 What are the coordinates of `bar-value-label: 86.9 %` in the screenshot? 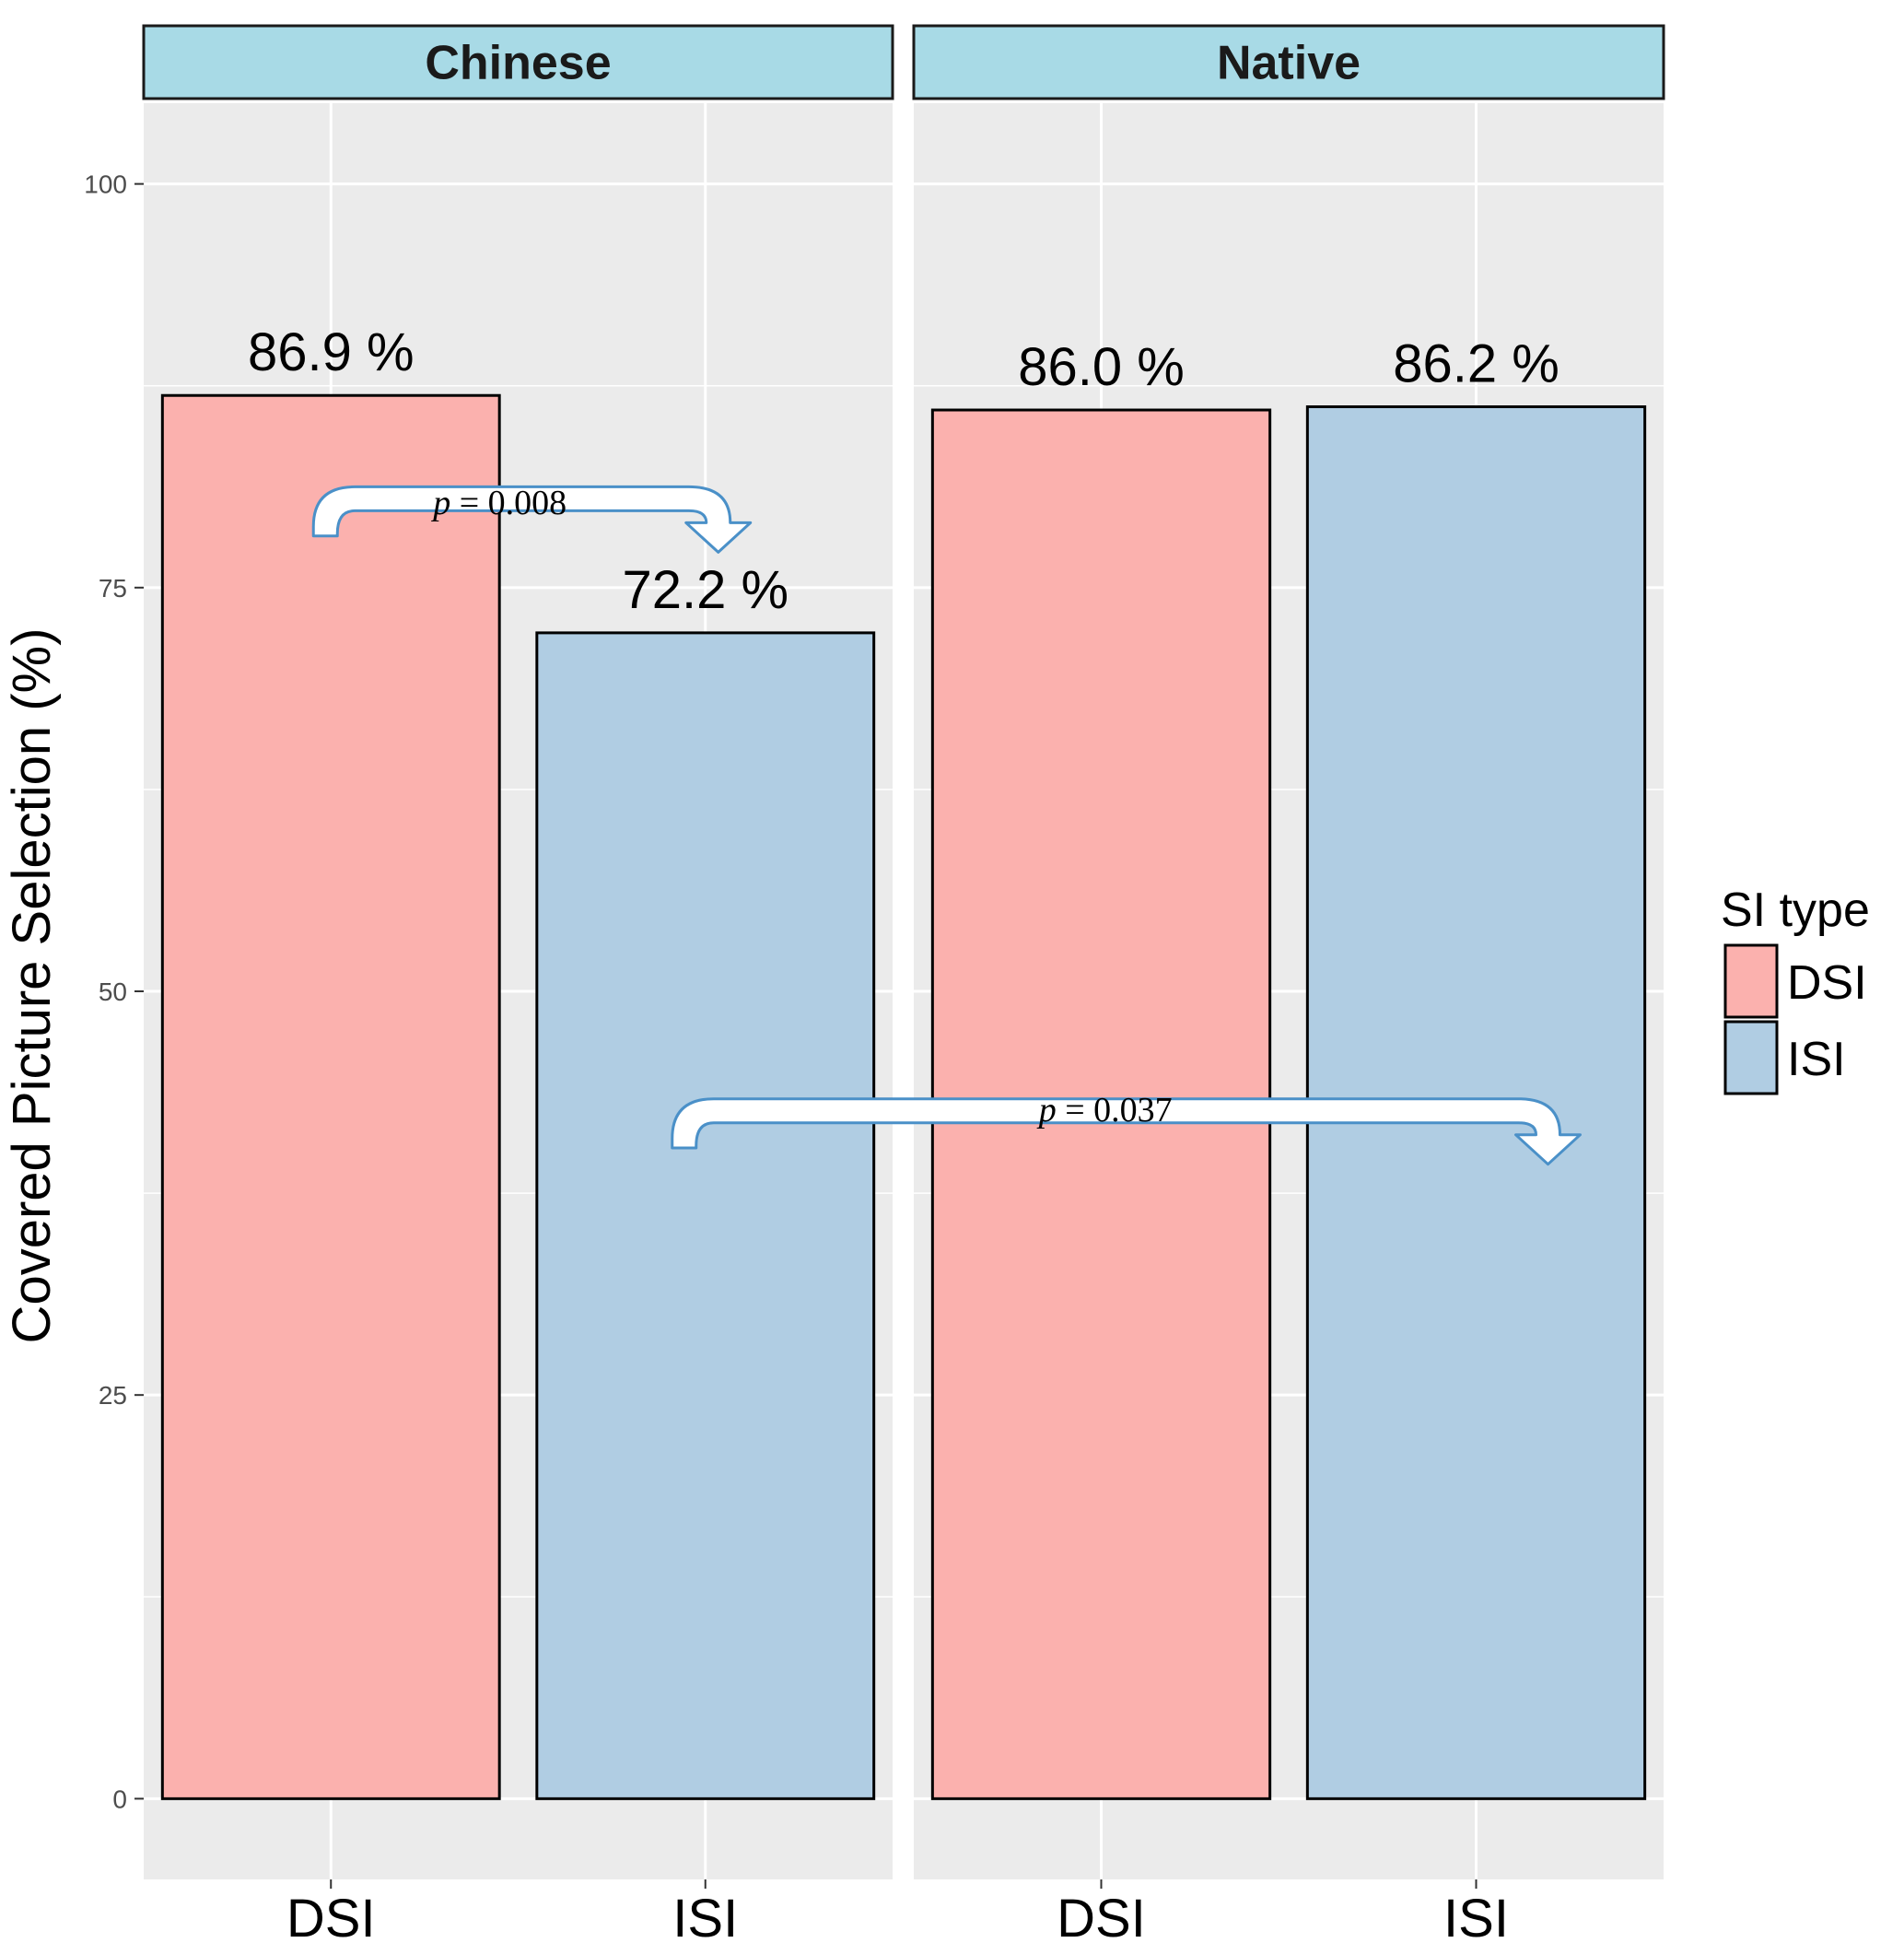 It's located at (331, 352).